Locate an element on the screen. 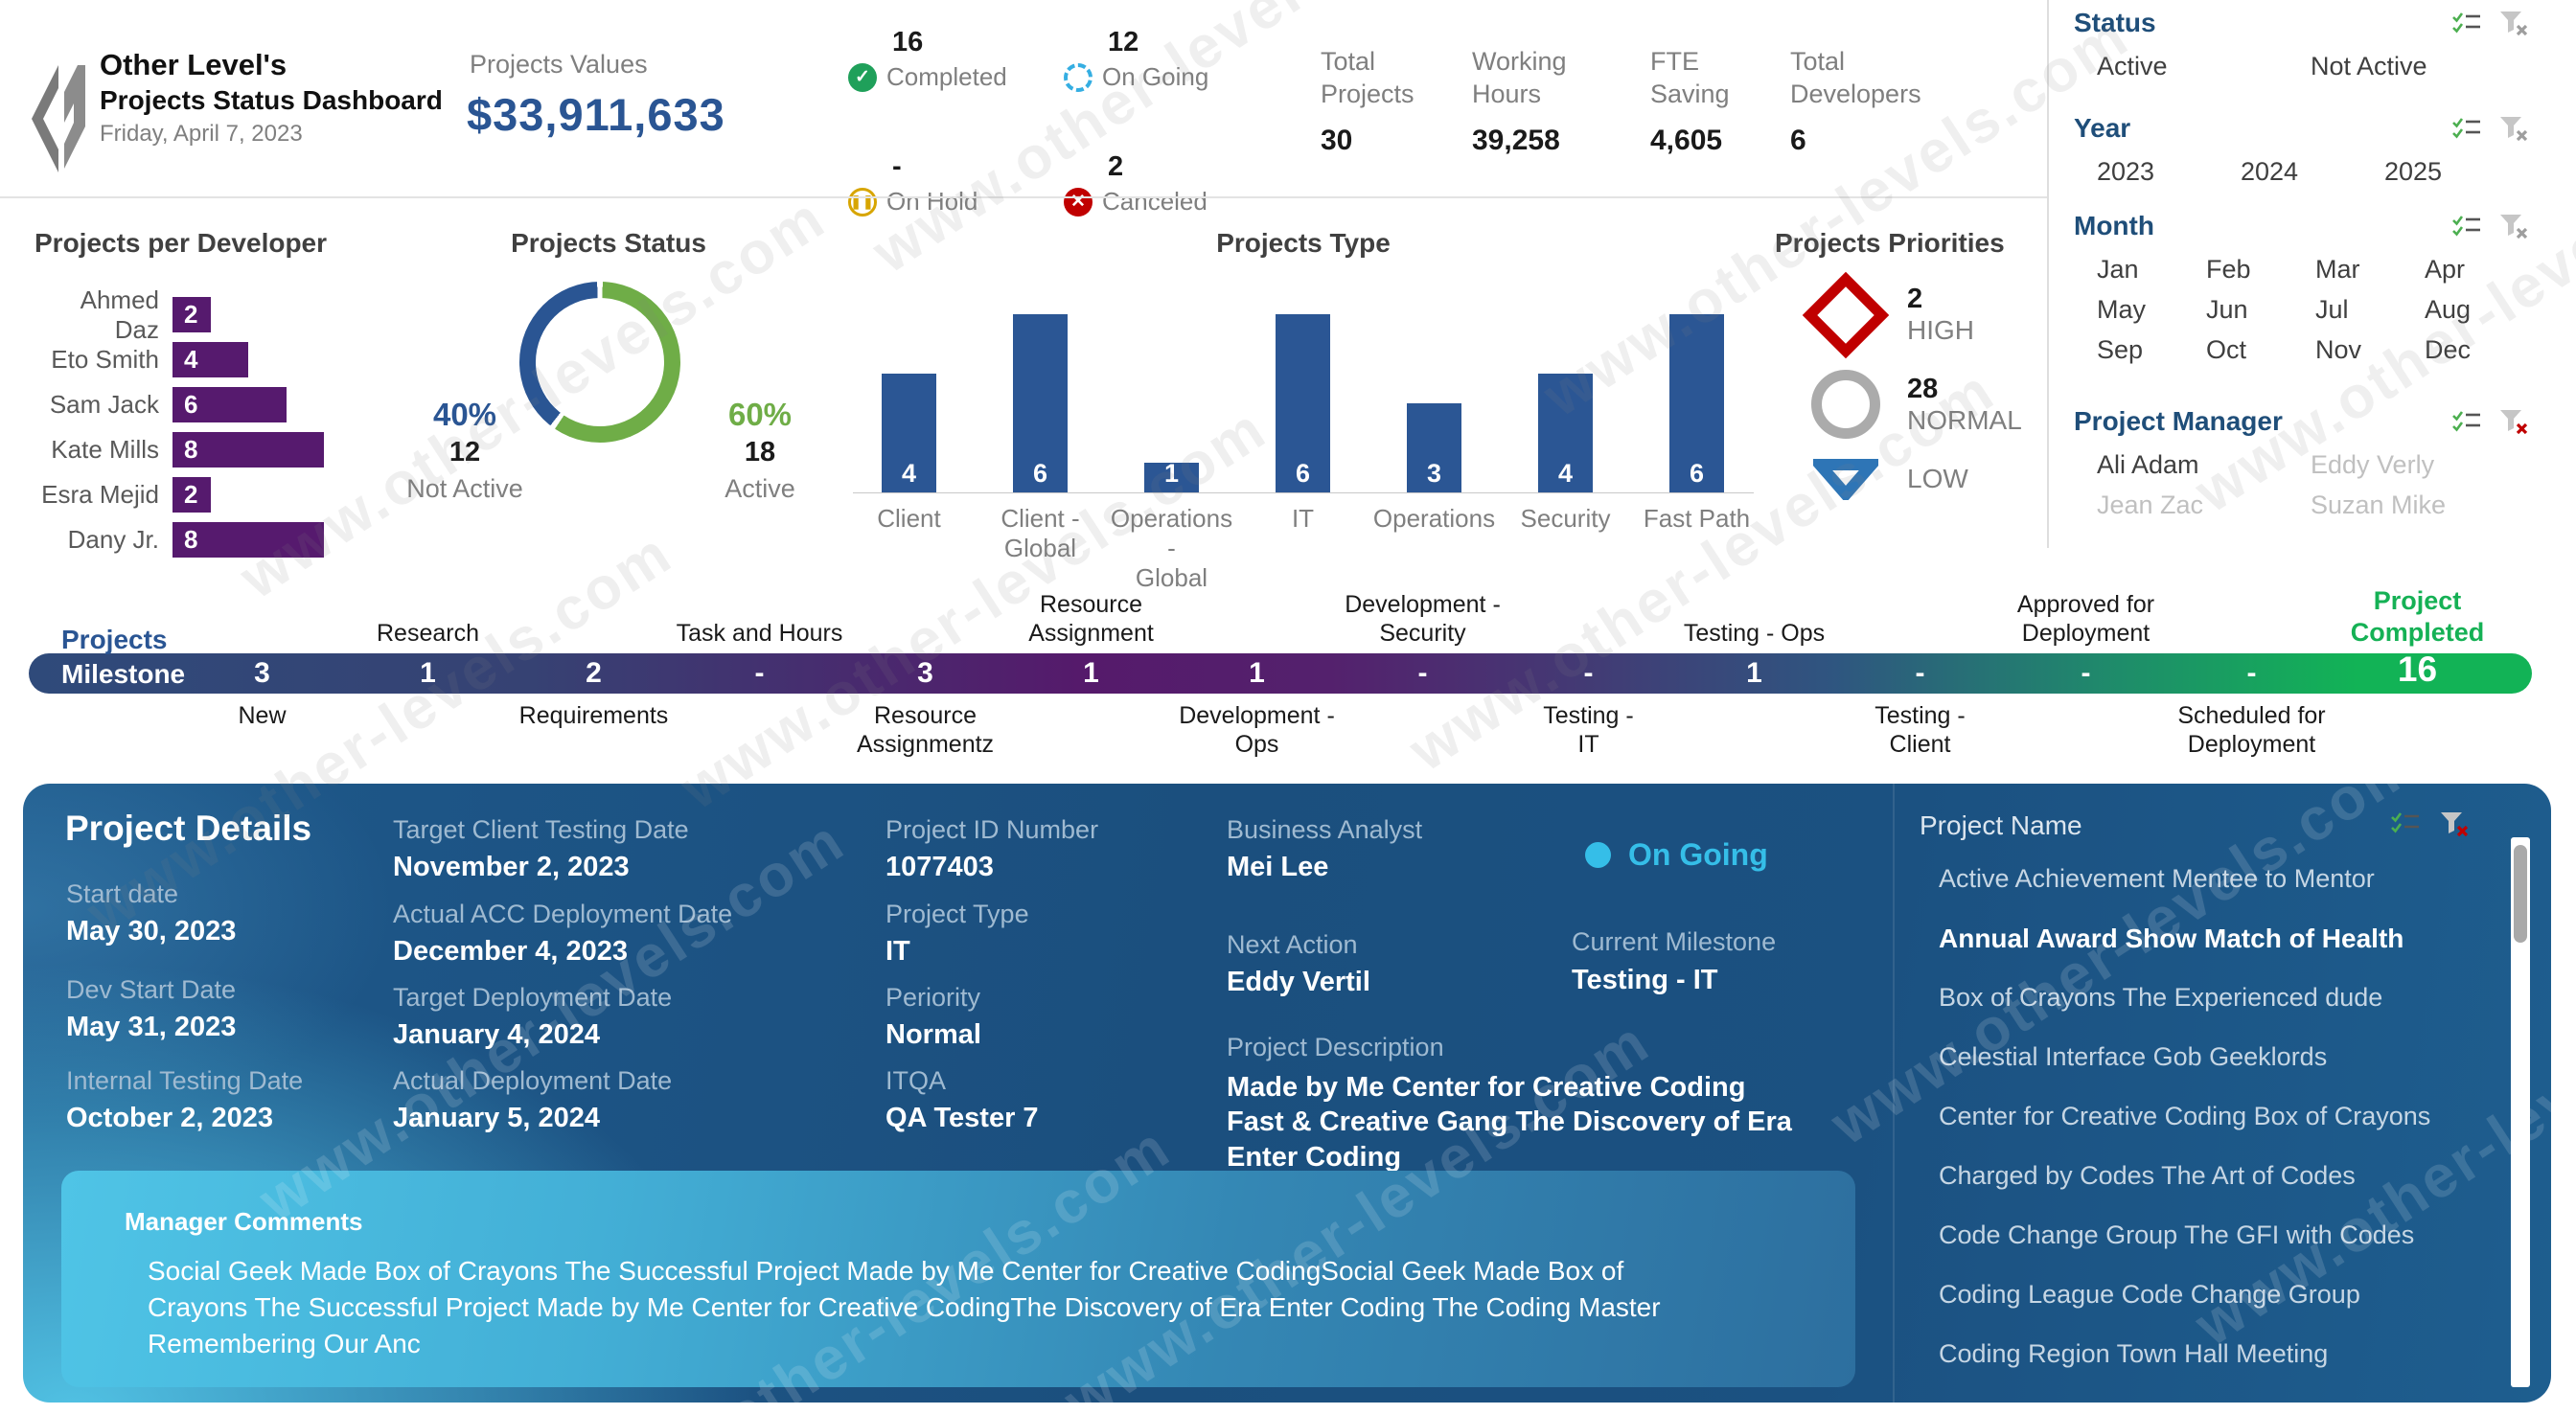 The image size is (2576, 1414). project-list-item: Box of Crayons The Experienced dude is located at coordinates (2161, 998).